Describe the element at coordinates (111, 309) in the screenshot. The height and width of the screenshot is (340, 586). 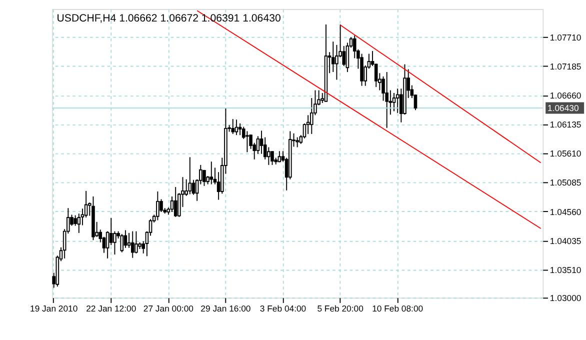
I see `x-tick-label: 22 Jan 12:00` at that location.